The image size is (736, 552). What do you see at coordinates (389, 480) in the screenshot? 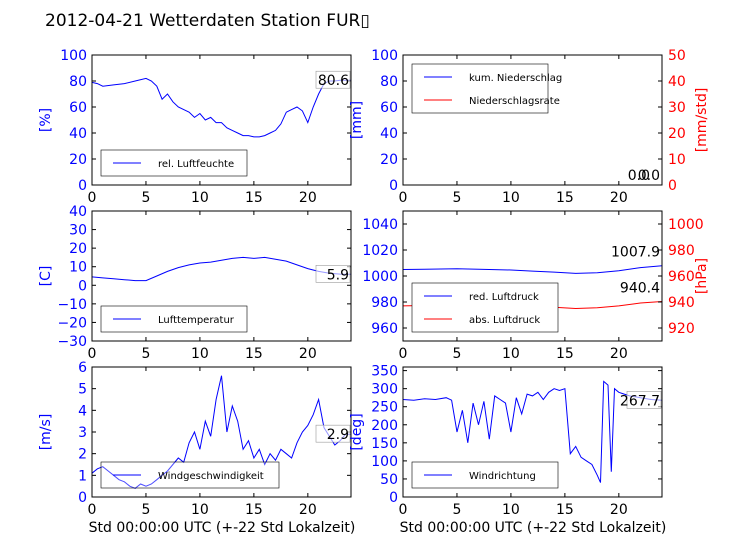
I see `y-tick-label: 50` at bounding box center [389, 480].